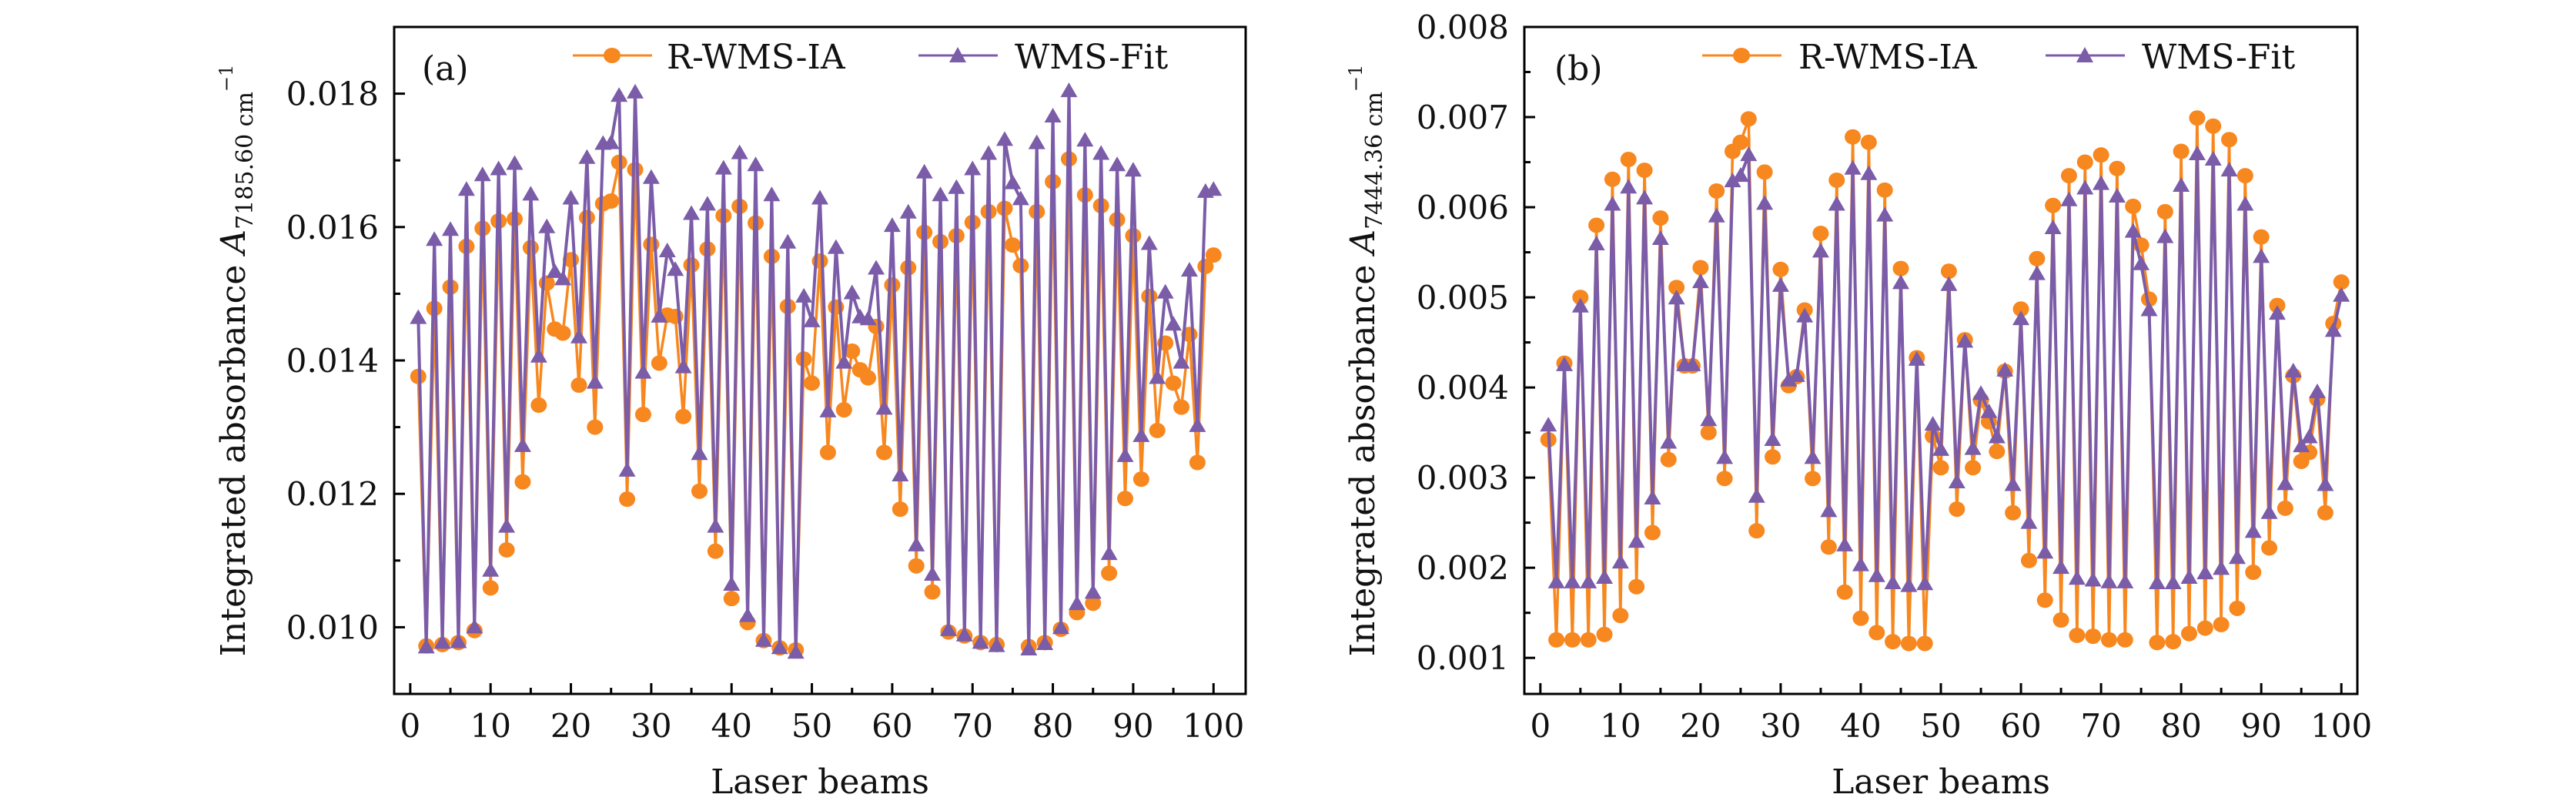 The image size is (2576, 811). I want to click on x-tick-label: 100, so click(2341, 726).